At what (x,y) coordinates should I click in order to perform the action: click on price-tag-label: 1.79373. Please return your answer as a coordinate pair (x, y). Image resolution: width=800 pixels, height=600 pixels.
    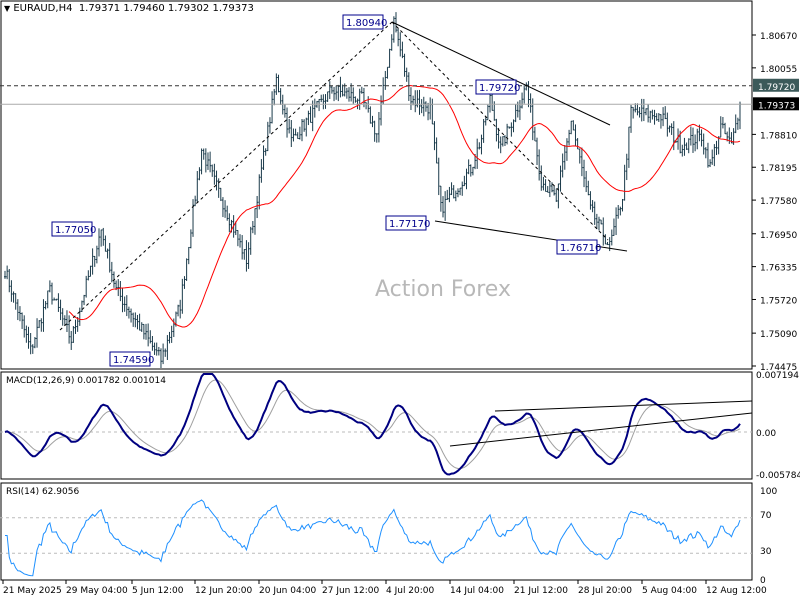
    Looking at the image, I should click on (776, 106).